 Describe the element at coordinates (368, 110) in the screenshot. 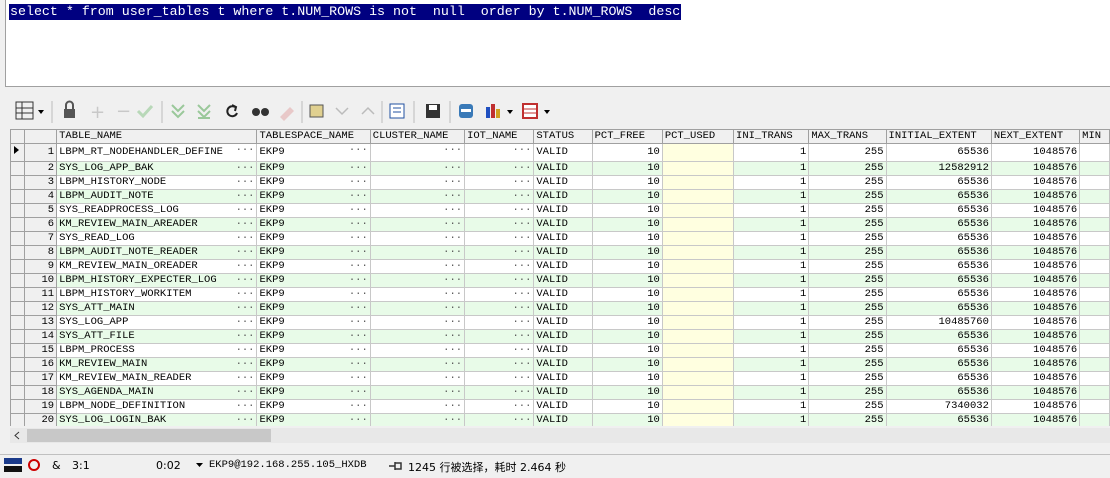

I see `prev-record-button` at that location.